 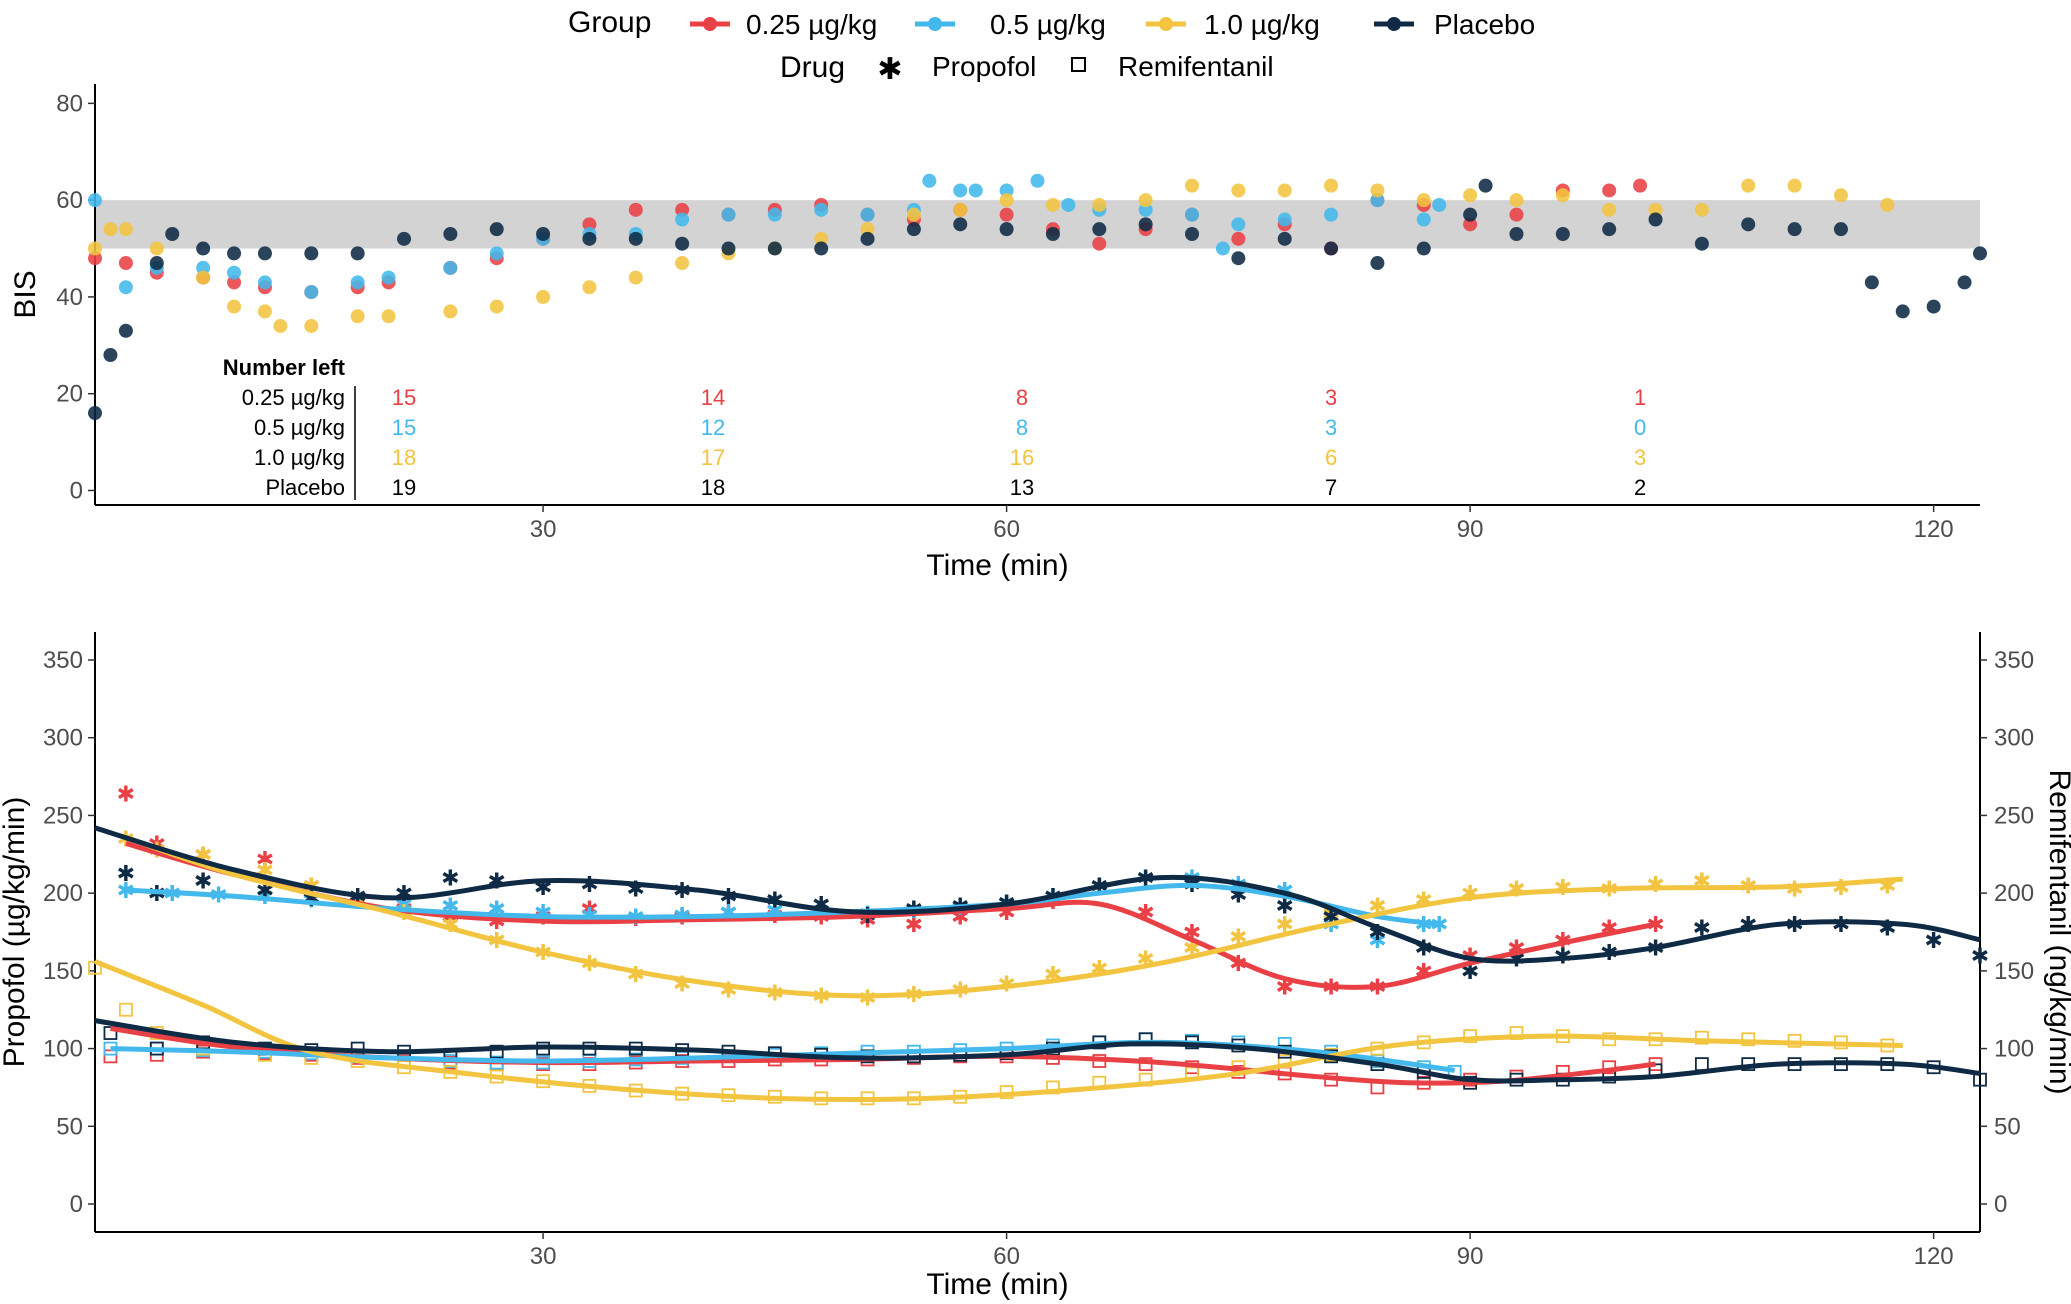 I want to click on propofol-y-axis-title: Propofol (µg/kg/min), so click(x=15, y=932).